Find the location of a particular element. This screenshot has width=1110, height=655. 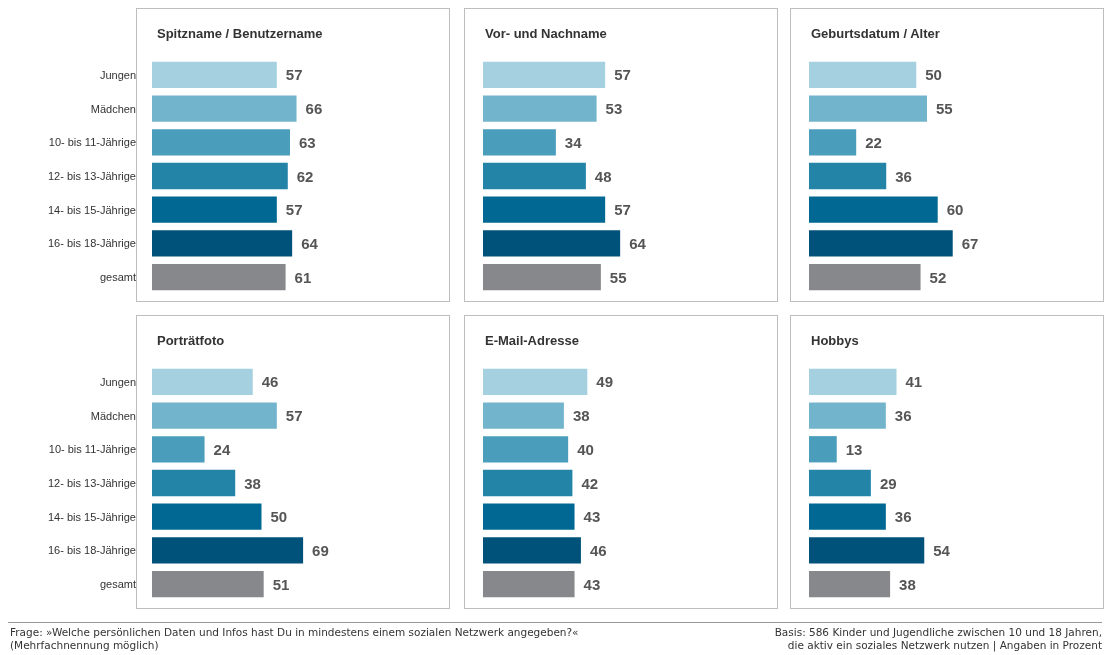

data-label: 67 is located at coordinates (970, 243).